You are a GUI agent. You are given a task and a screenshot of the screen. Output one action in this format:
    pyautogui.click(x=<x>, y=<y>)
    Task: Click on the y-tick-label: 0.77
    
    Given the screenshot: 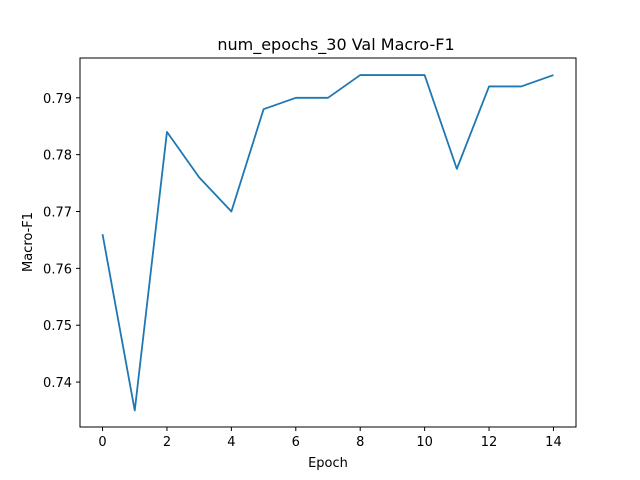 What is the action you would take?
    pyautogui.click(x=57, y=213)
    